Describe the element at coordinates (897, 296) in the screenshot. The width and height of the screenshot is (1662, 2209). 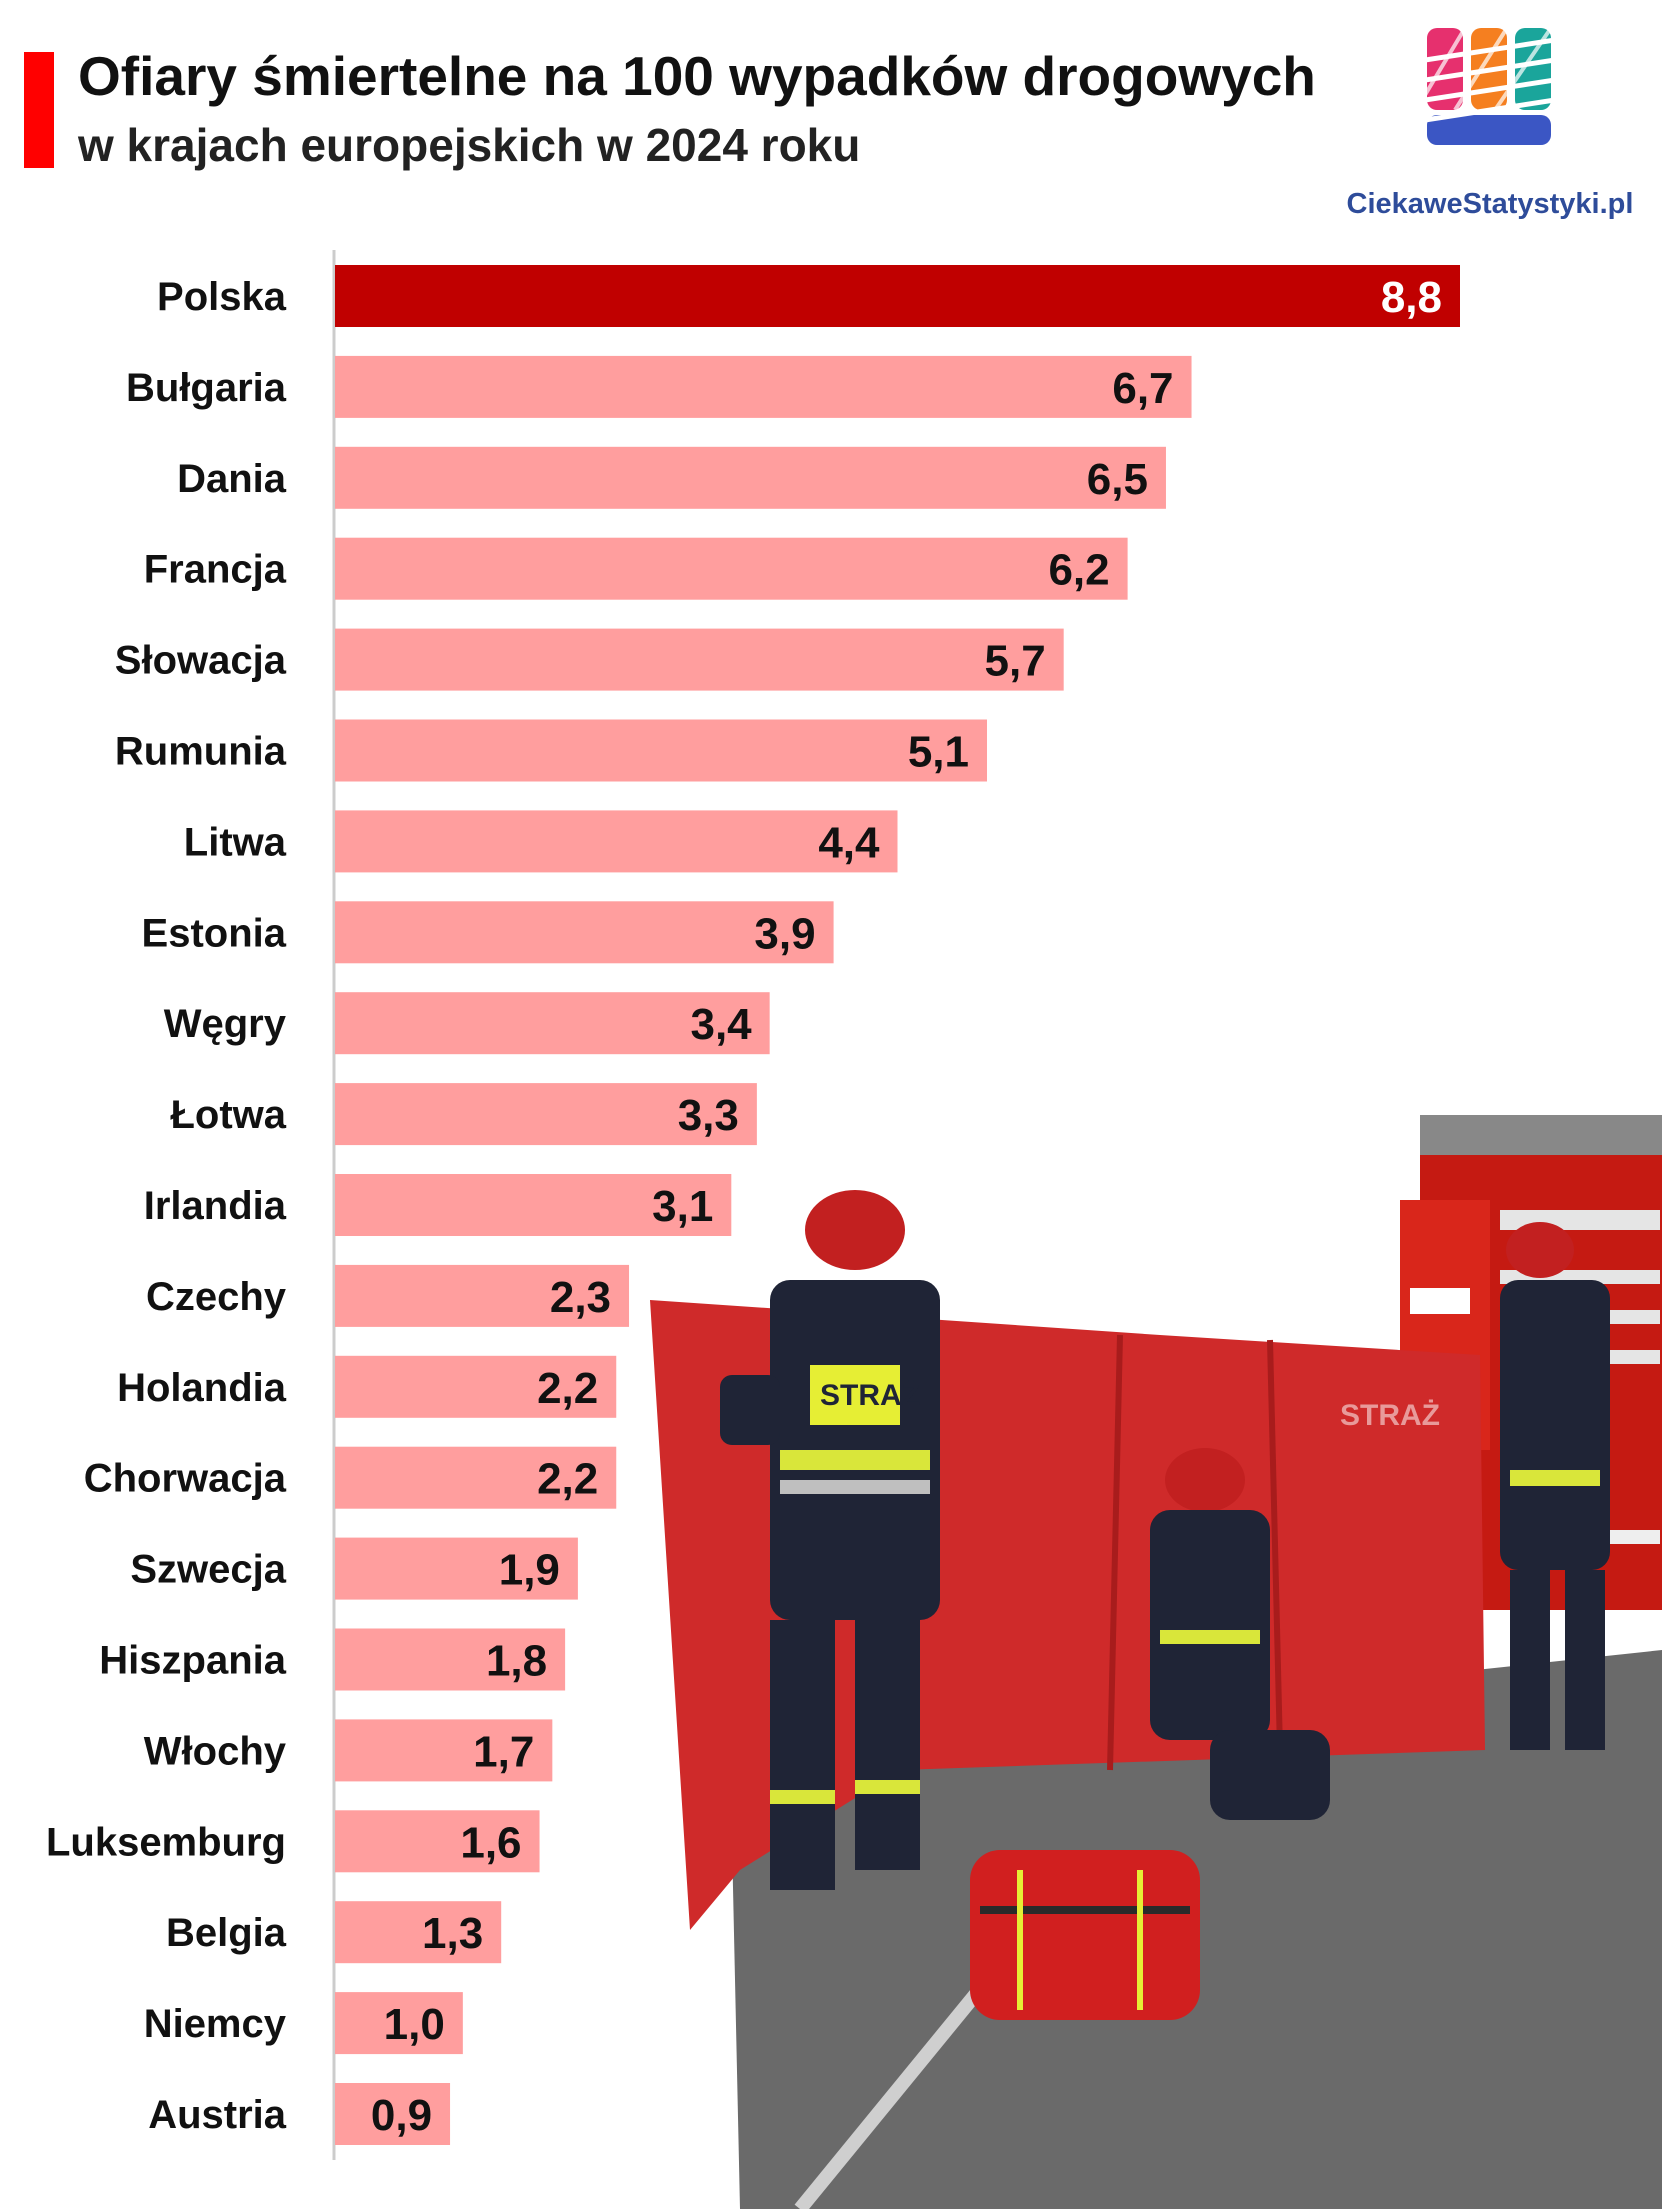
I see `bar-highlight` at that location.